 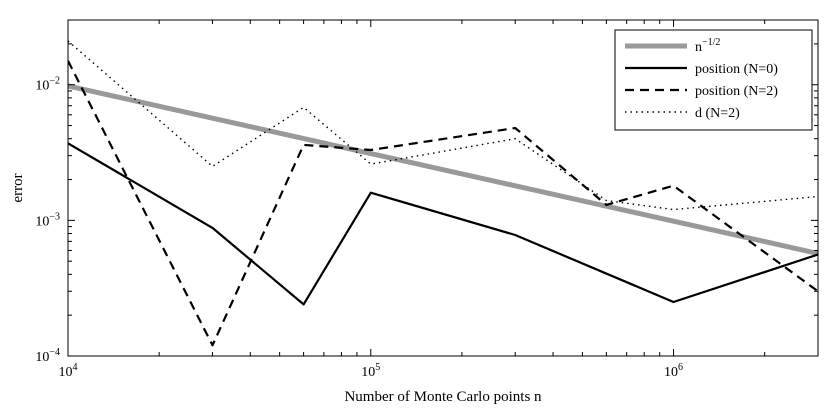 I want to click on legend-label-0: n−1/2, so click(x=707, y=46).